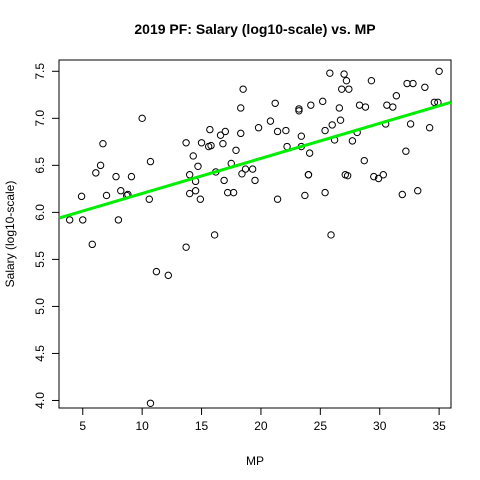 The image size is (480, 480). I want to click on x-tick-label: 35, so click(439, 426).